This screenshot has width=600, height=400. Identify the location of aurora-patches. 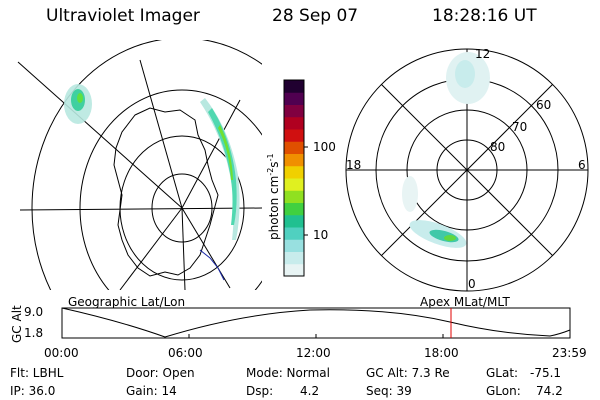
(152, 162).